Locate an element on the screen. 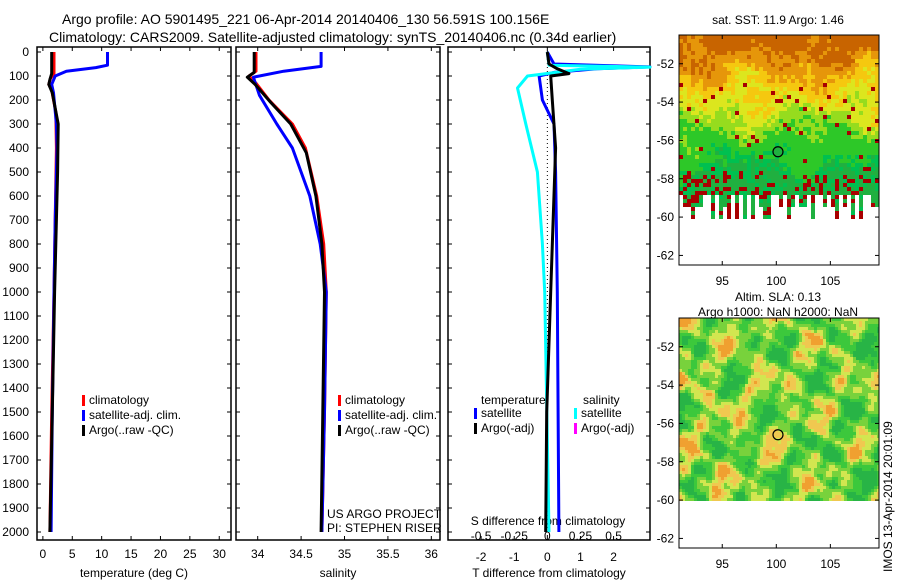  series-line-climatology is located at coordinates (287, 292).